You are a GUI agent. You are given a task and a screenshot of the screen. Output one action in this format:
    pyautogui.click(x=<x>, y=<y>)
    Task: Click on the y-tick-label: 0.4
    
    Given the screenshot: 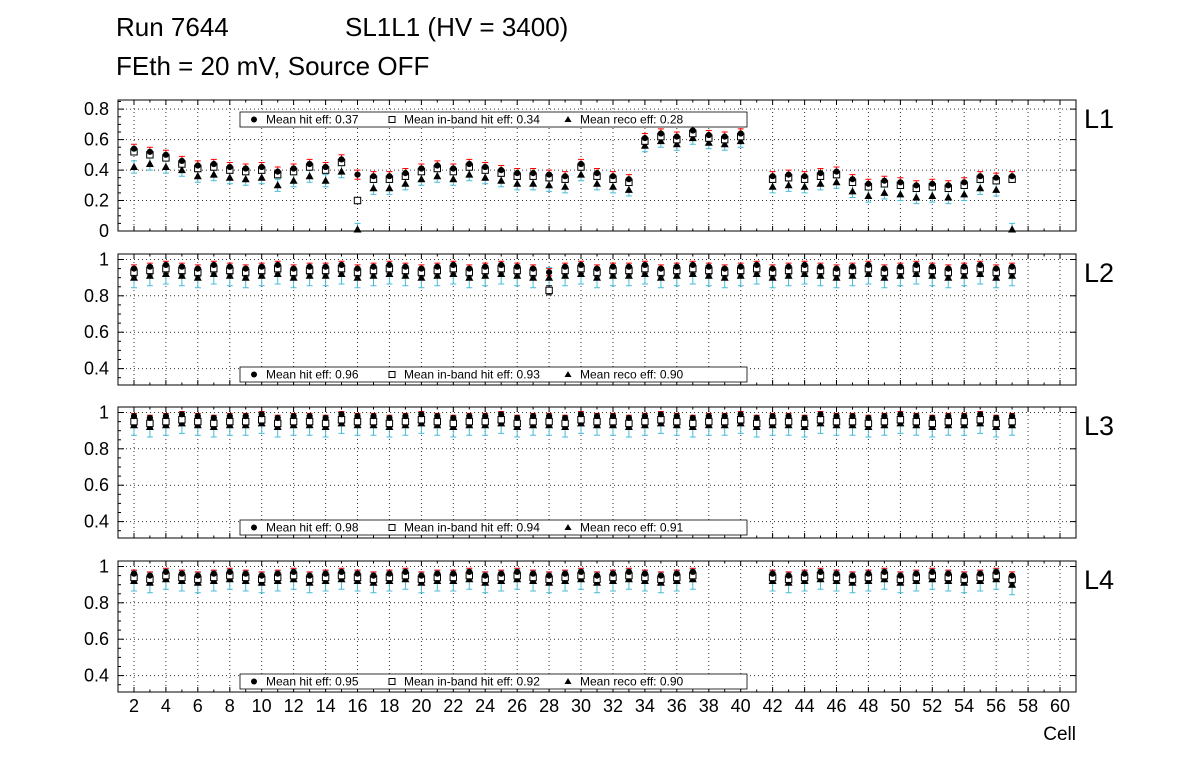 What is the action you would take?
    pyautogui.click(x=96, y=522)
    